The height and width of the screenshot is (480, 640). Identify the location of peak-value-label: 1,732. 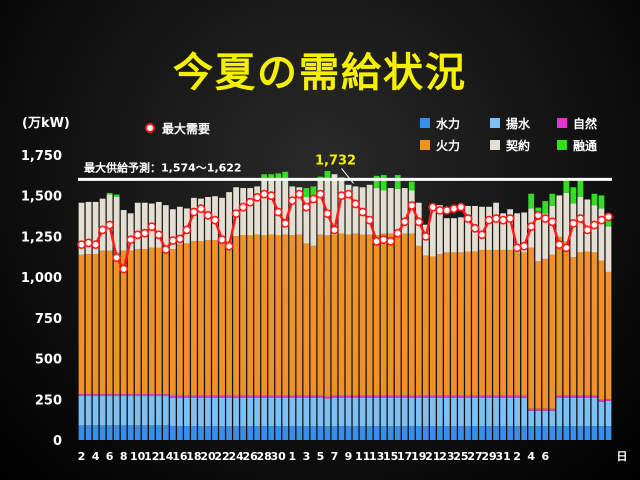
(335, 160).